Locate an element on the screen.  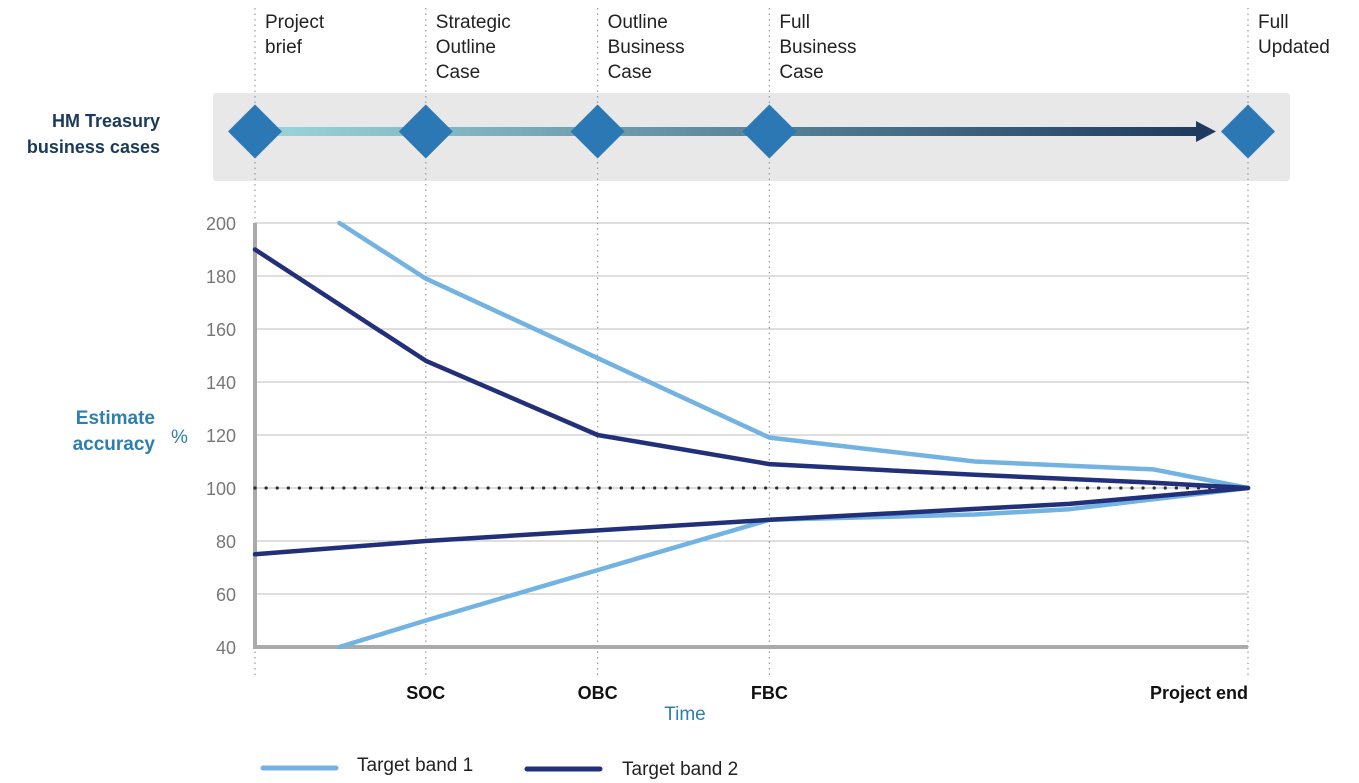
stage-header-3-line-0: Full is located at coordinates (794, 22).